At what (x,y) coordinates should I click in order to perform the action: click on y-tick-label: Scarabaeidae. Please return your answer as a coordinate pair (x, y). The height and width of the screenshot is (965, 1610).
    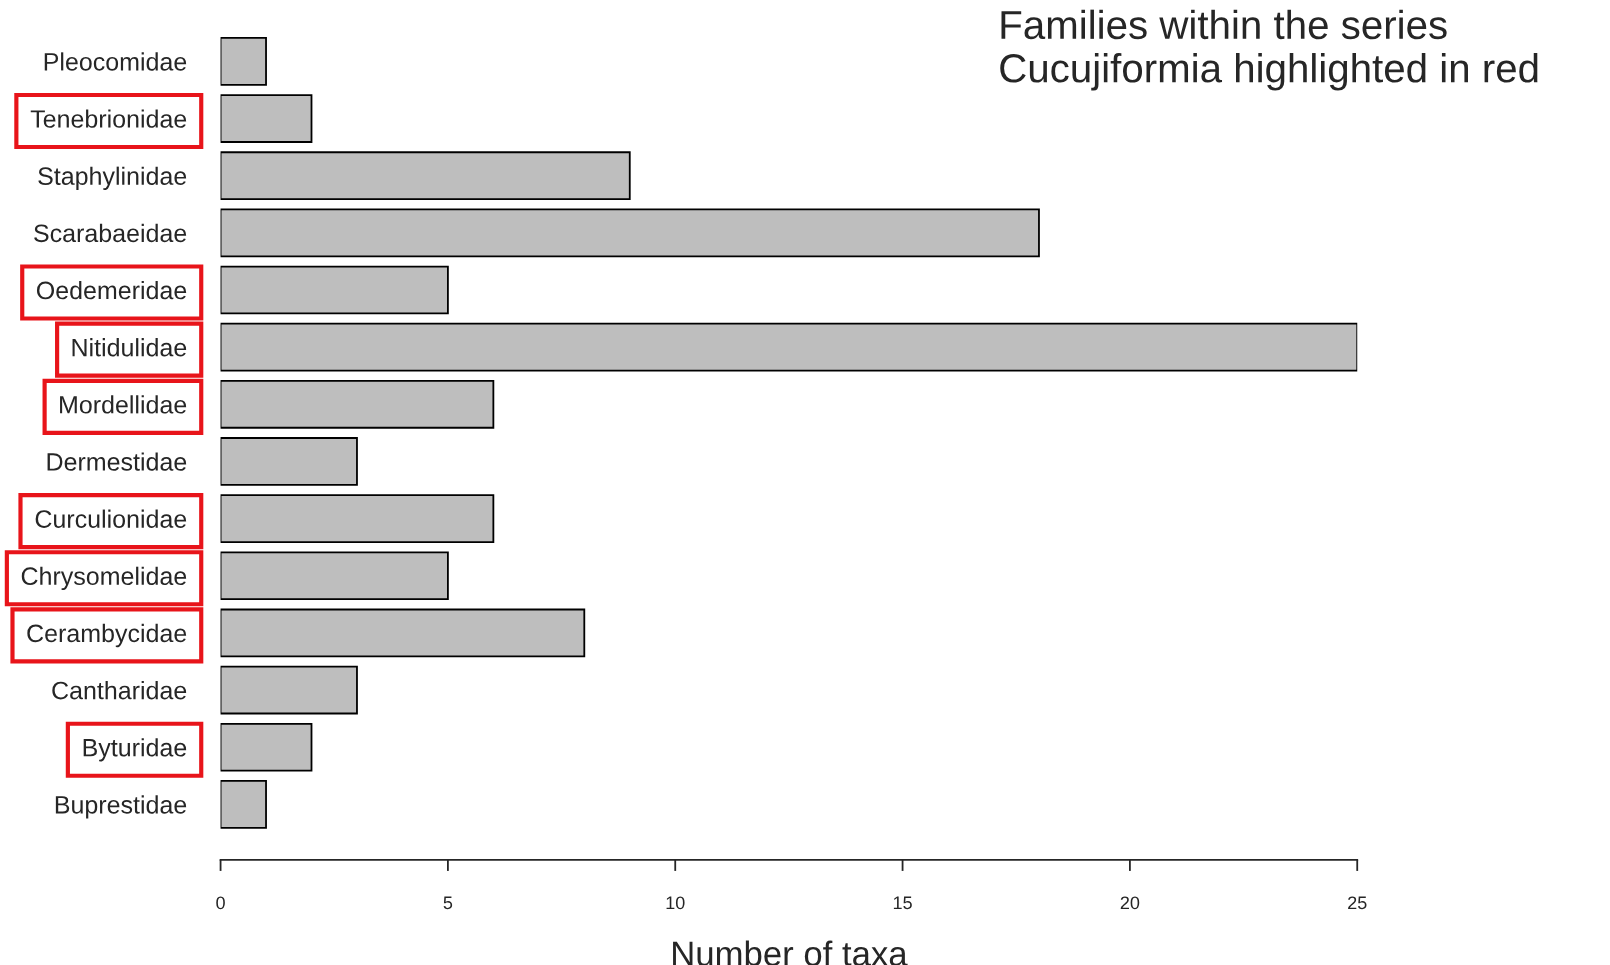
    Looking at the image, I should click on (110, 233).